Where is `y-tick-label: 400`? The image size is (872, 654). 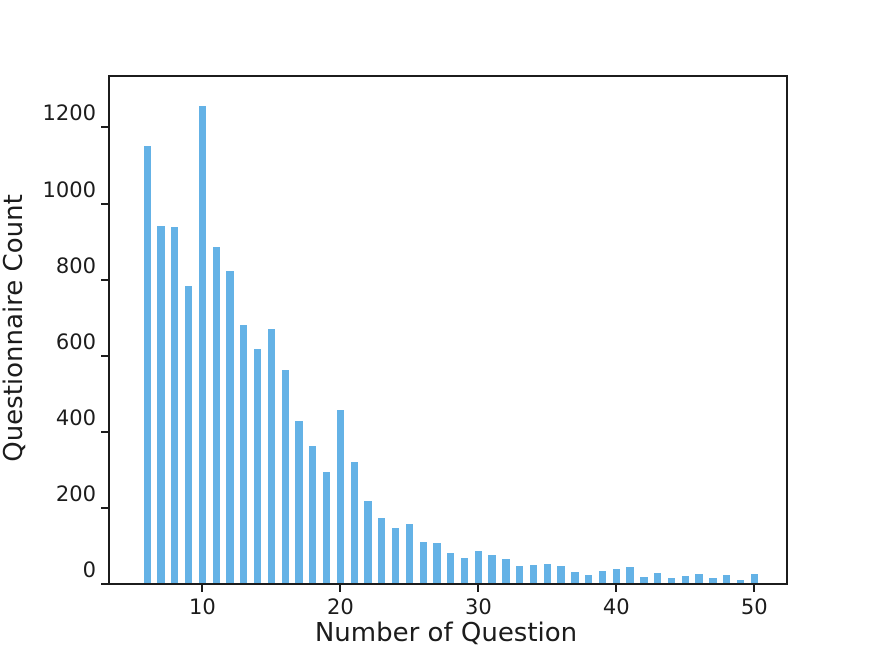 y-tick-label: 400 is located at coordinates (75, 417).